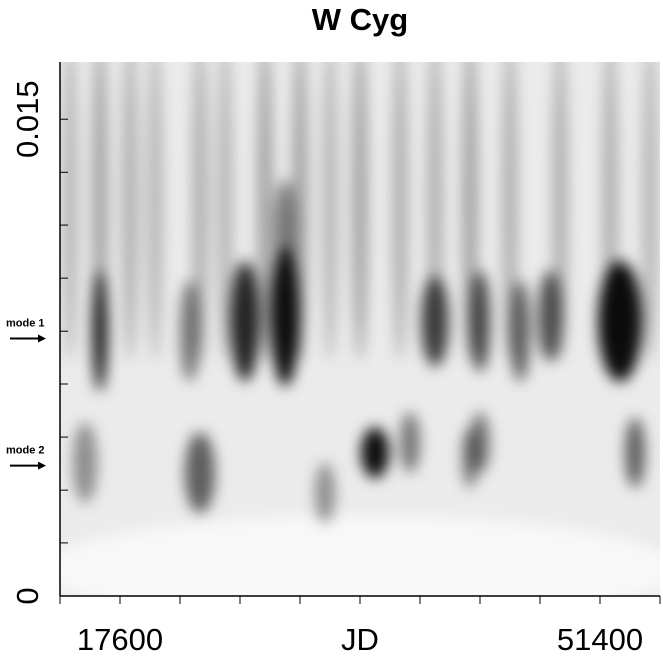 The image size is (663, 665). Describe the element at coordinates (360, 19) in the screenshot. I see `chart-title: W Cyg` at that location.